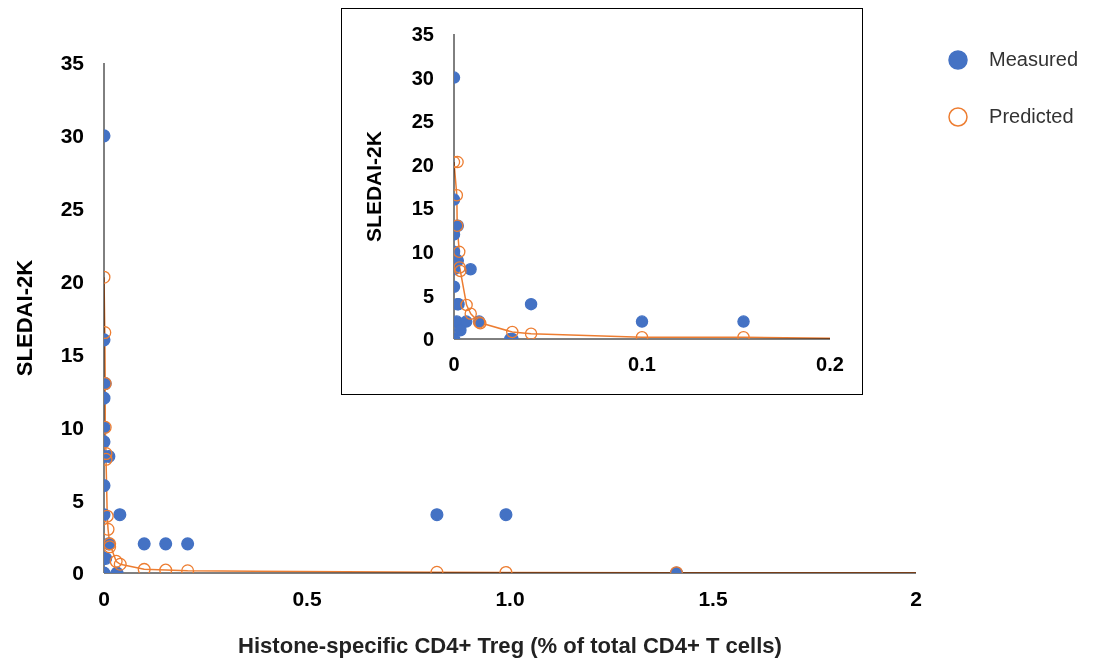 The width and height of the screenshot is (1096, 664). Describe the element at coordinates (510, 645) in the screenshot. I see `x-axis-title: Histone-specific CD4+ Treg (% of total CD4+ T cells)` at that location.